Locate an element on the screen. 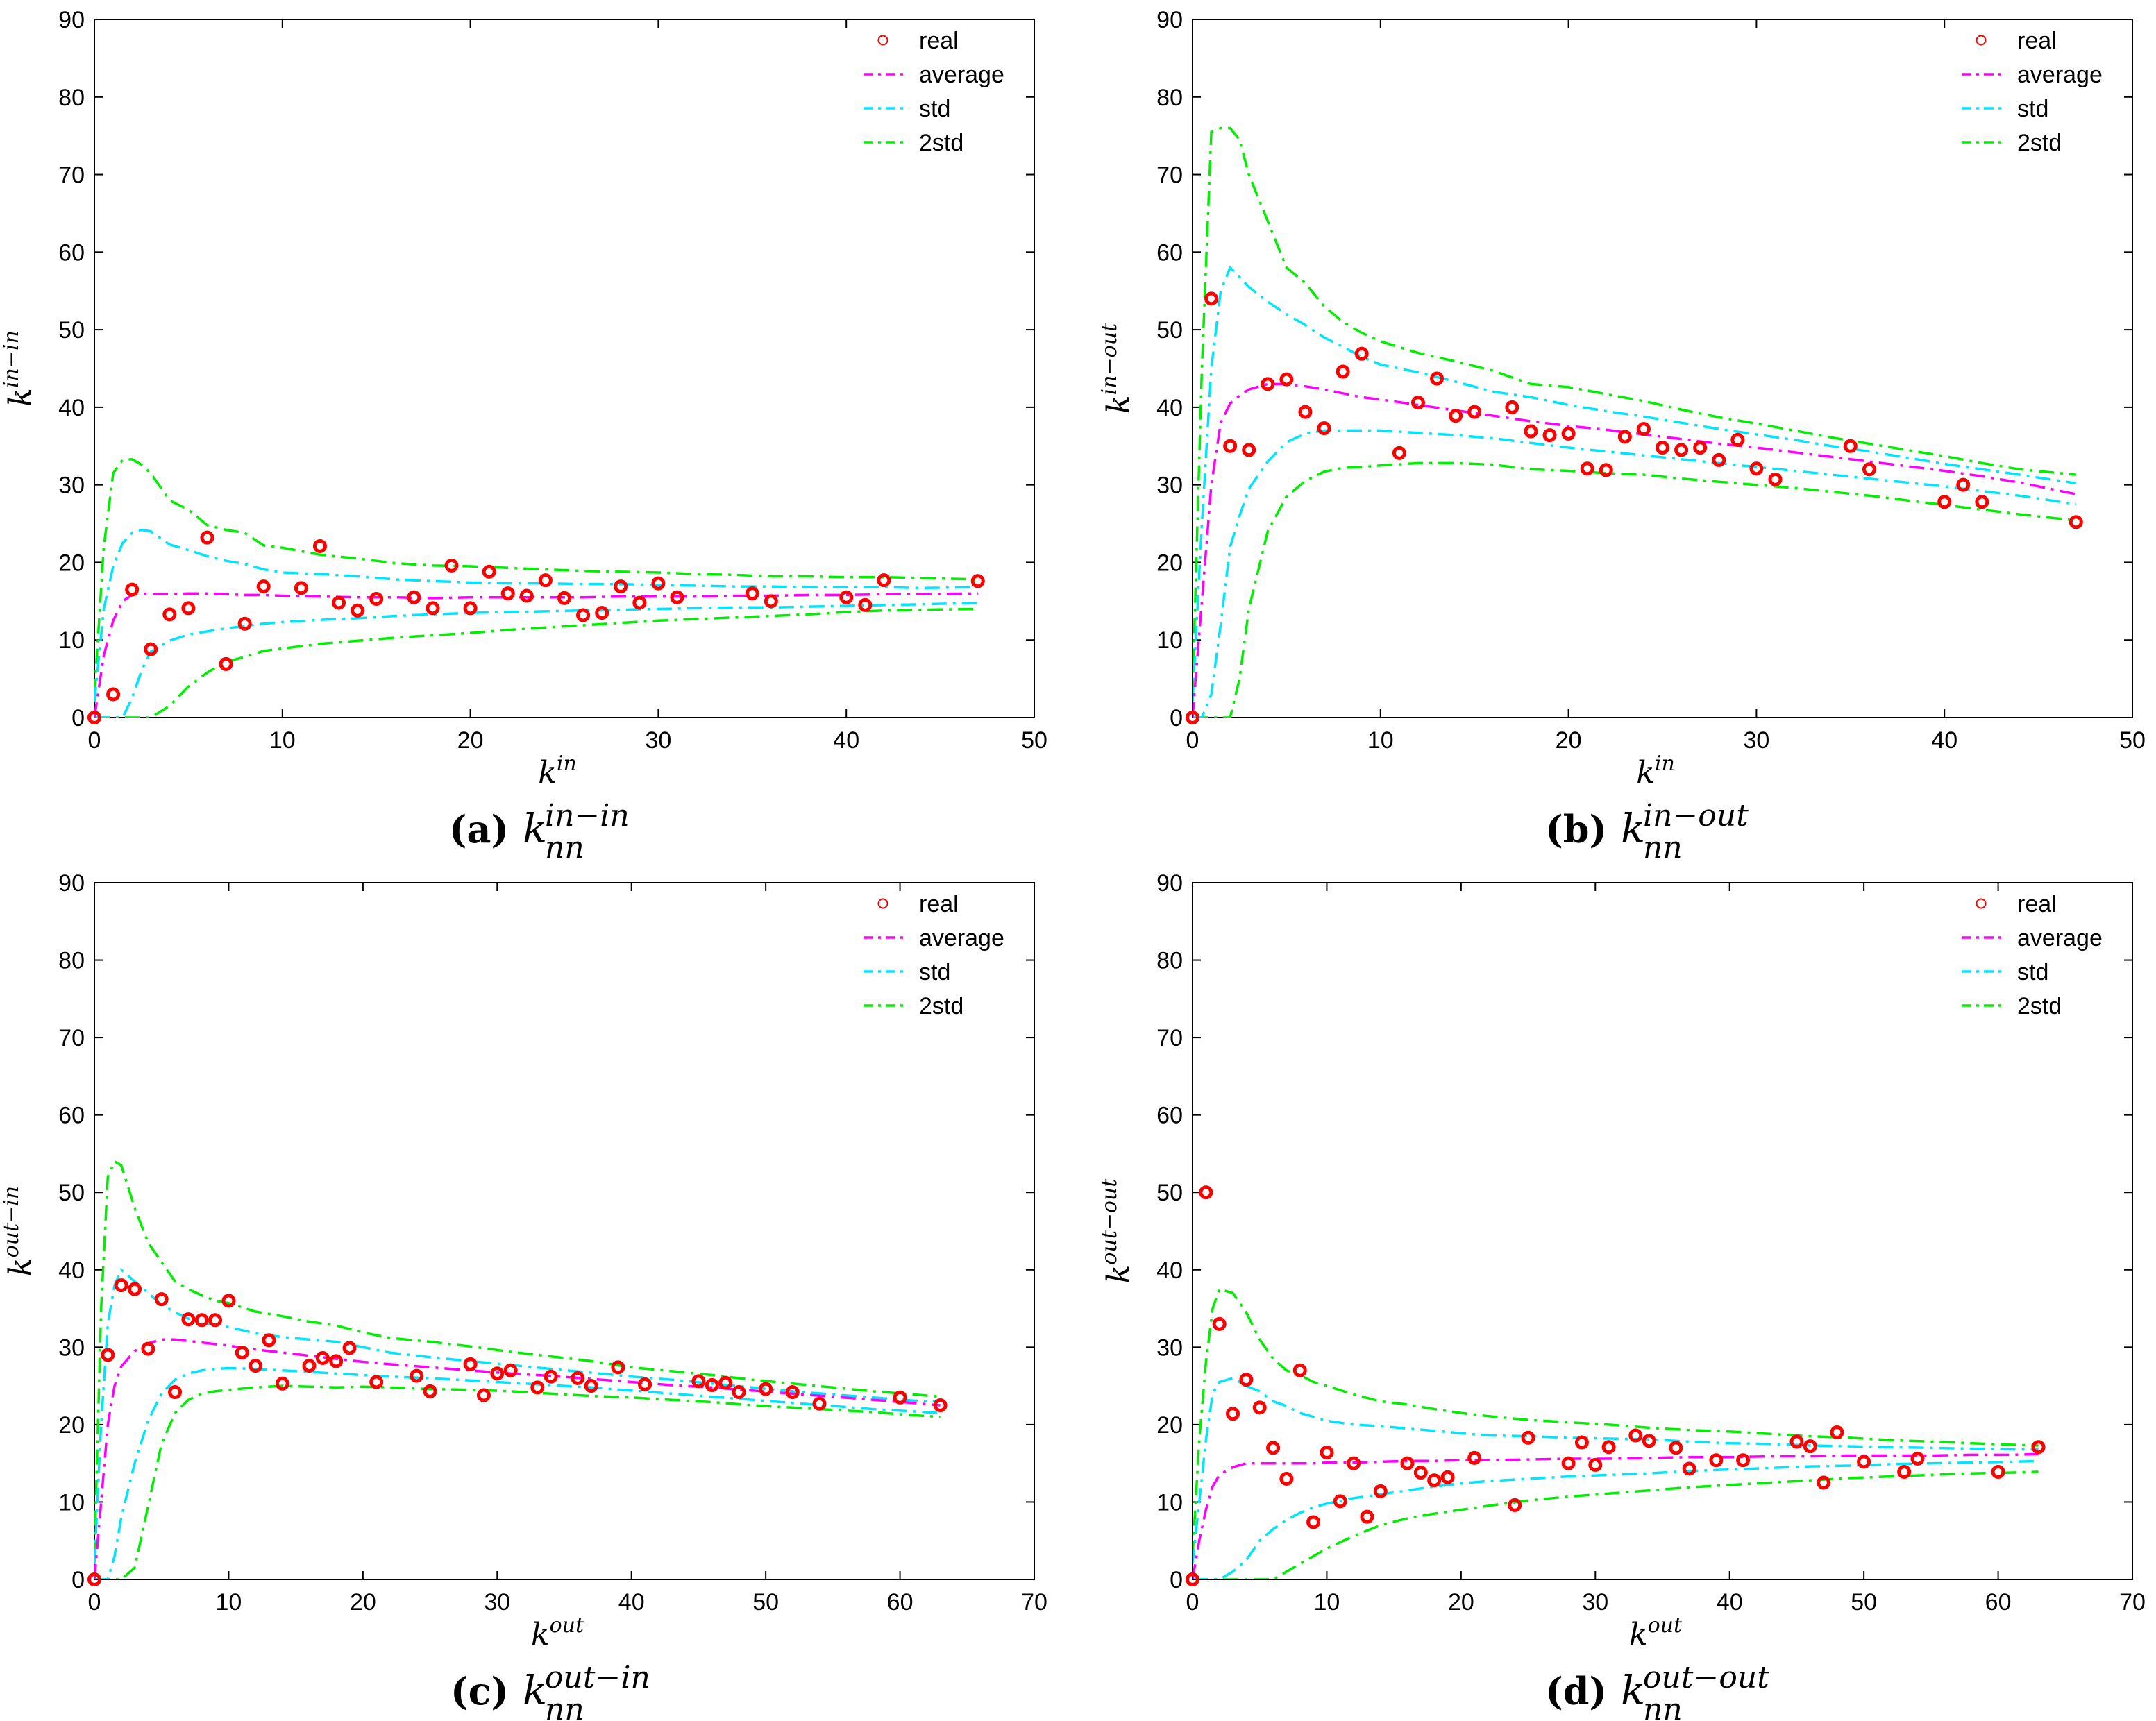  panel-b-ytick-label: 40 is located at coordinates (1169, 408).